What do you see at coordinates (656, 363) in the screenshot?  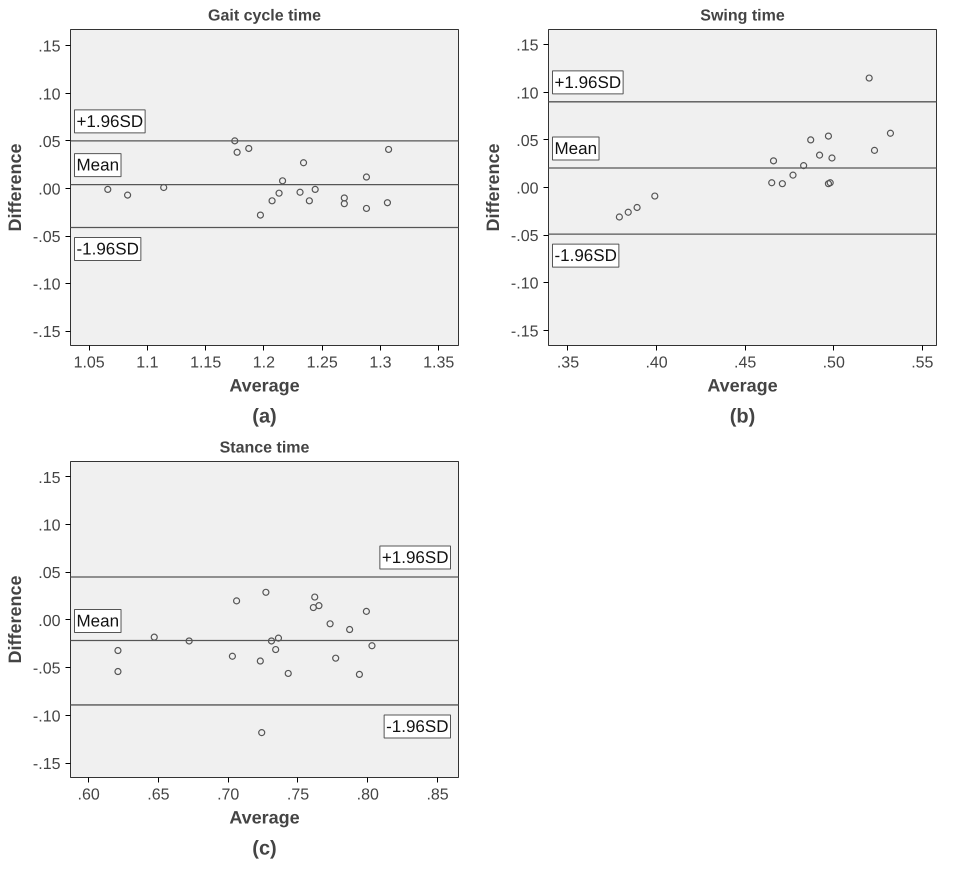 I see `x-tick-label: .40` at bounding box center [656, 363].